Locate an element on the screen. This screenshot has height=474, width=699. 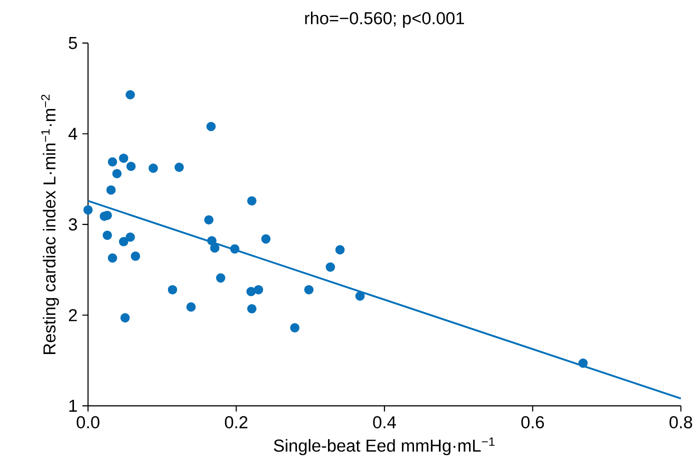
y-tick-label: 1 is located at coordinates (73, 406).